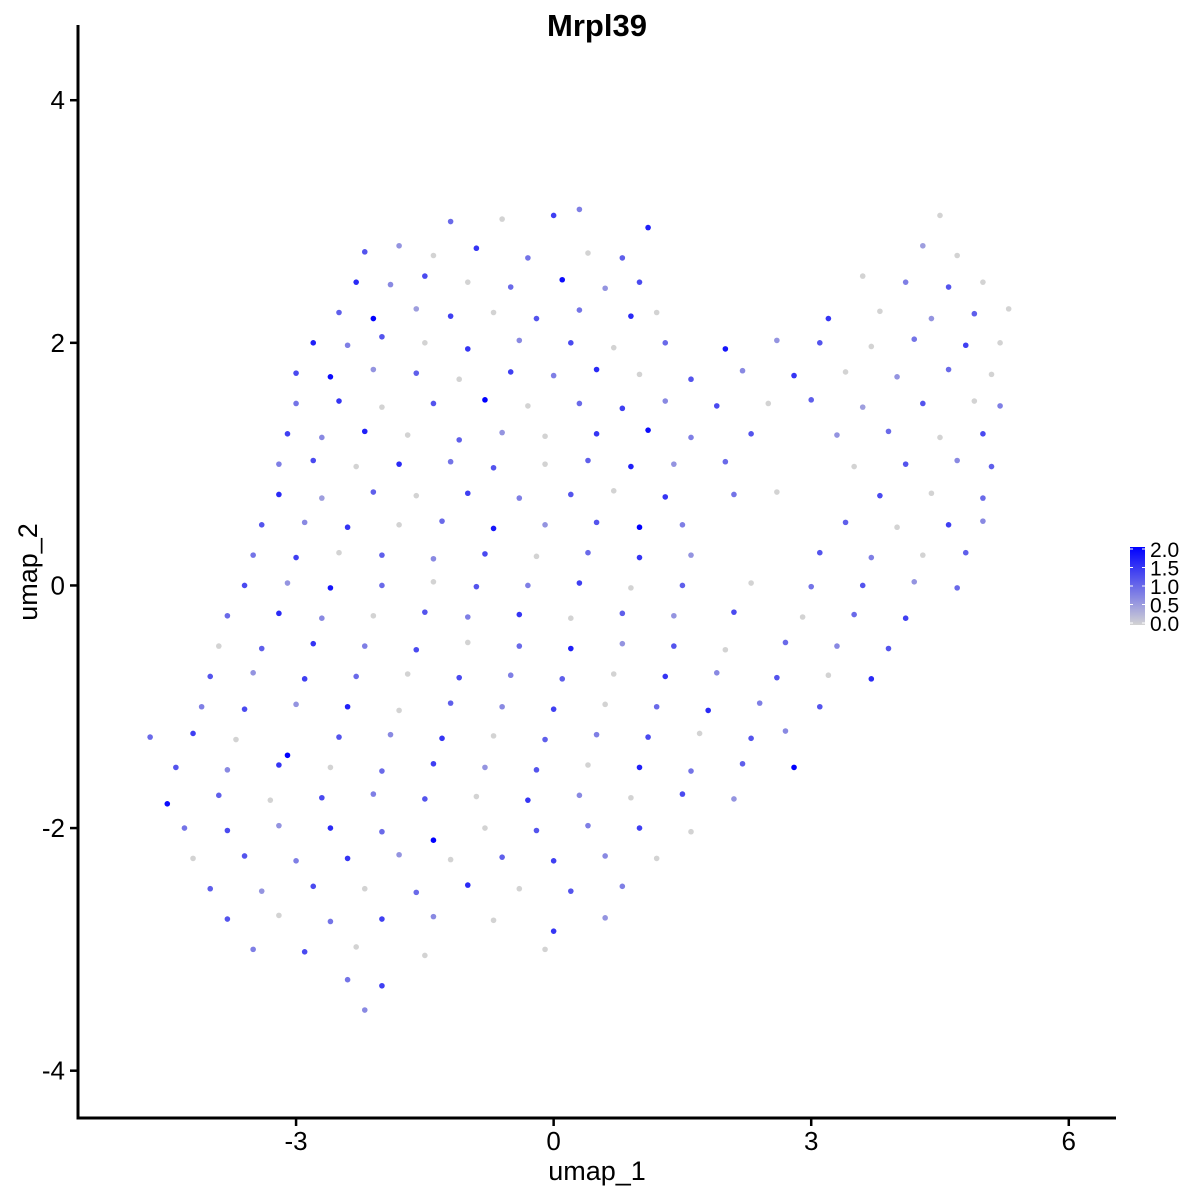 The image size is (1200, 1200). Describe the element at coordinates (296, 1141) in the screenshot. I see `x-tick-label: -3` at that location.